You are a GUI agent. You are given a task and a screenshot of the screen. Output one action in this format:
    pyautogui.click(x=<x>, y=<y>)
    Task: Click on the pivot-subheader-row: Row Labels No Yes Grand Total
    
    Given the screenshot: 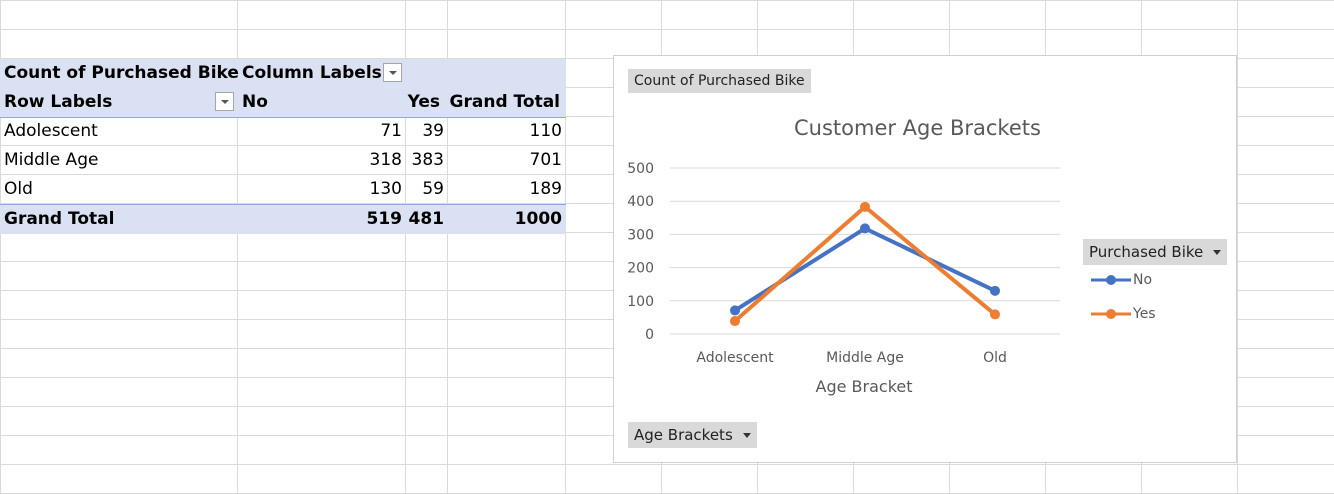 What is the action you would take?
    pyautogui.click(x=283, y=103)
    